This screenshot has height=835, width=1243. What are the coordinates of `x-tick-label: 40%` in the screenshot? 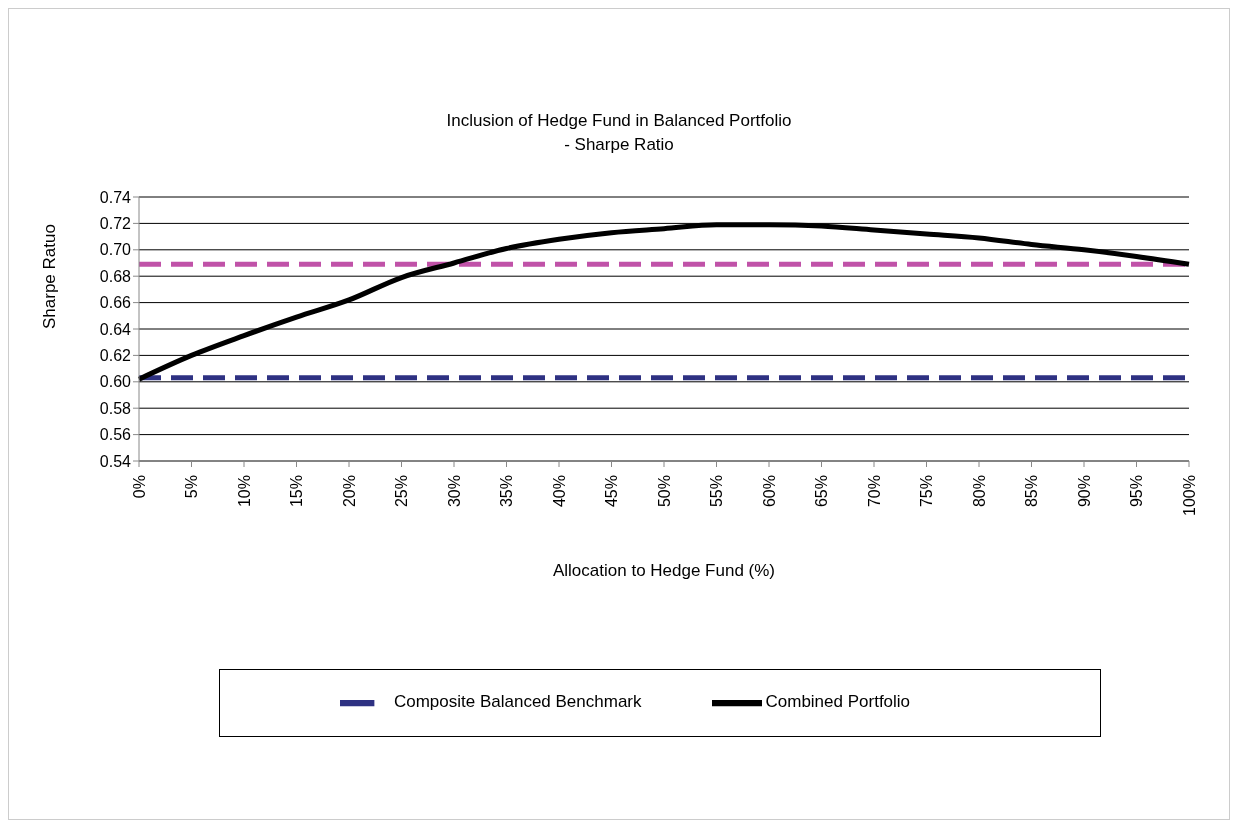 It's located at (559, 491).